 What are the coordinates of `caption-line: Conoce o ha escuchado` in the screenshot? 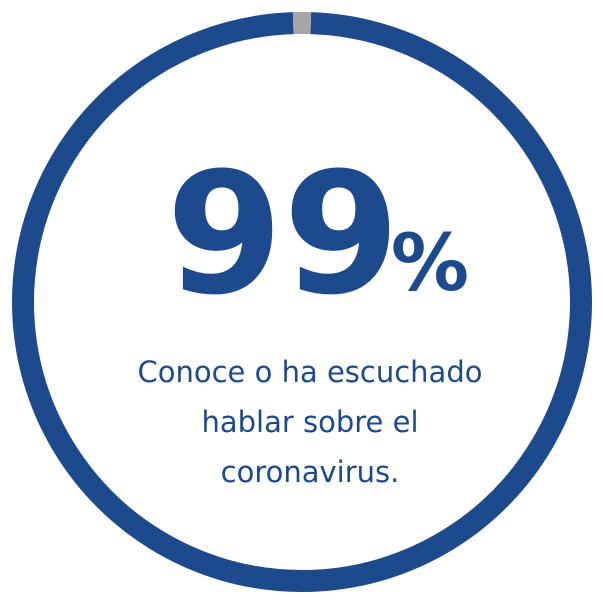 It's located at (310, 372).